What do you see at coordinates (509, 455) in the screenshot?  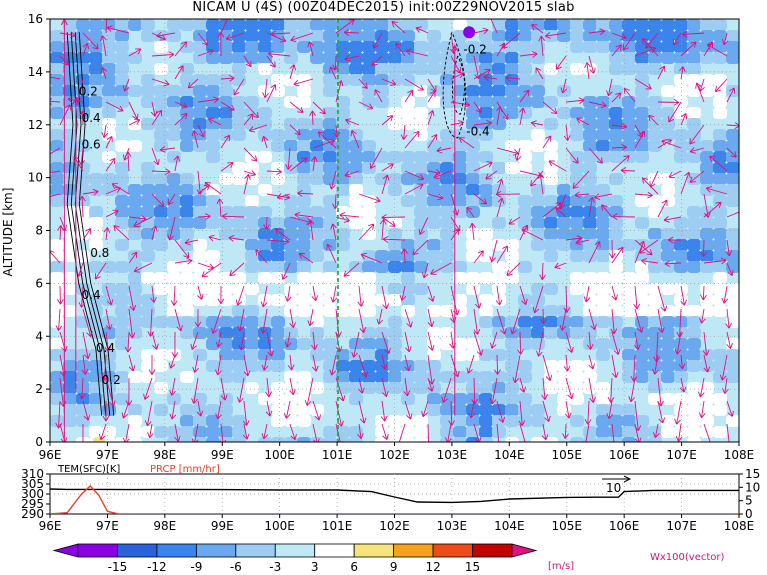 I see `x-tick-label: 104E` at bounding box center [509, 455].